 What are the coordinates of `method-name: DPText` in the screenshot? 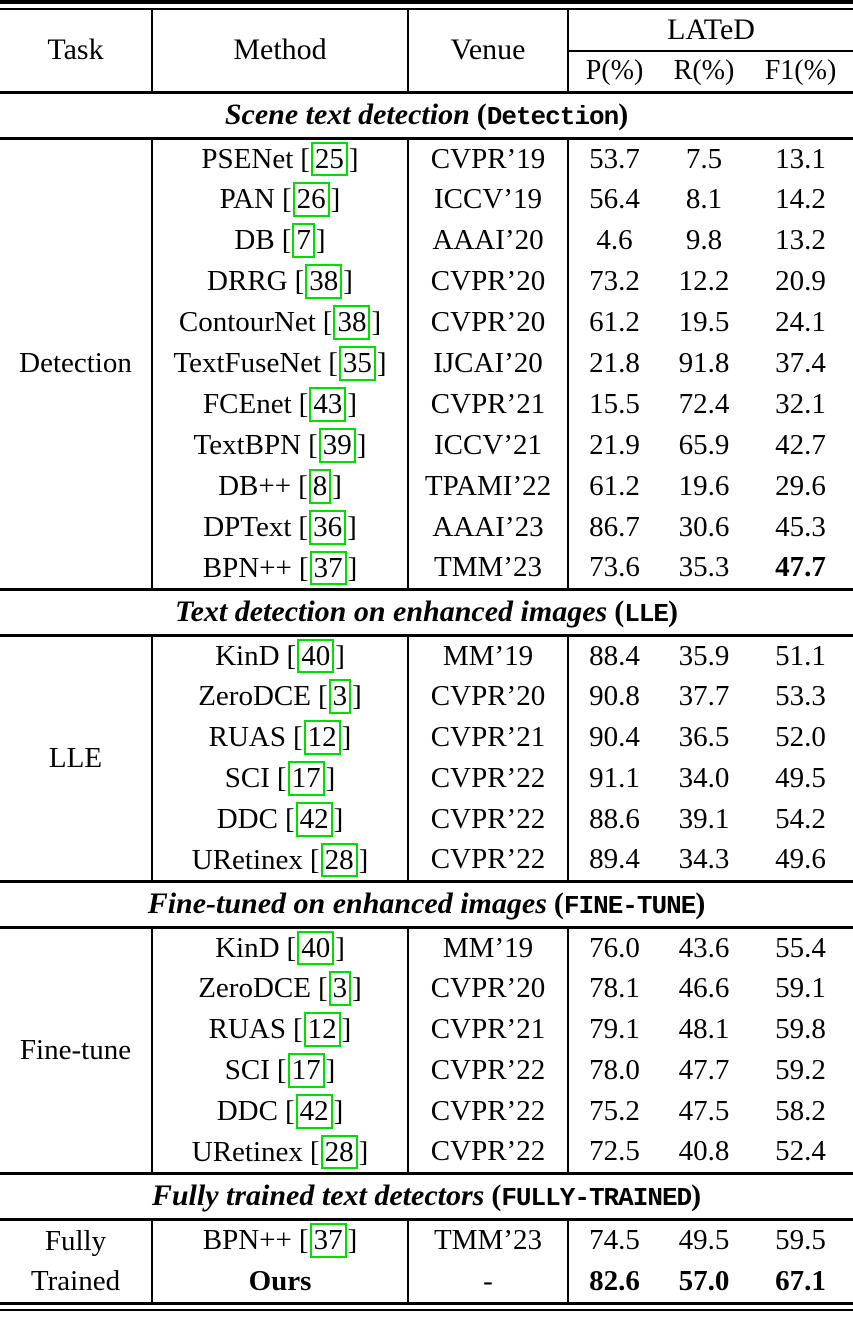 It's located at (247, 527).